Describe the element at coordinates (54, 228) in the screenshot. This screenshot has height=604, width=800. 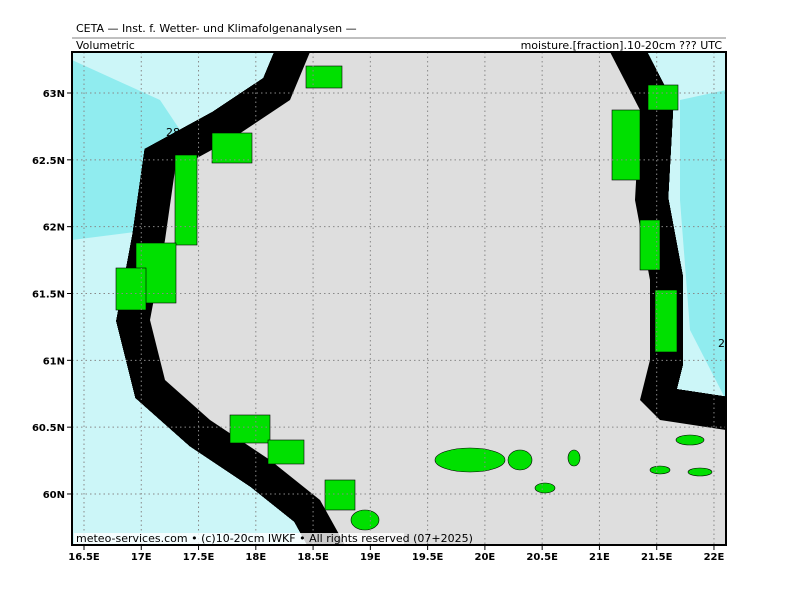
I see `lat-tick-label: 62N` at that location.